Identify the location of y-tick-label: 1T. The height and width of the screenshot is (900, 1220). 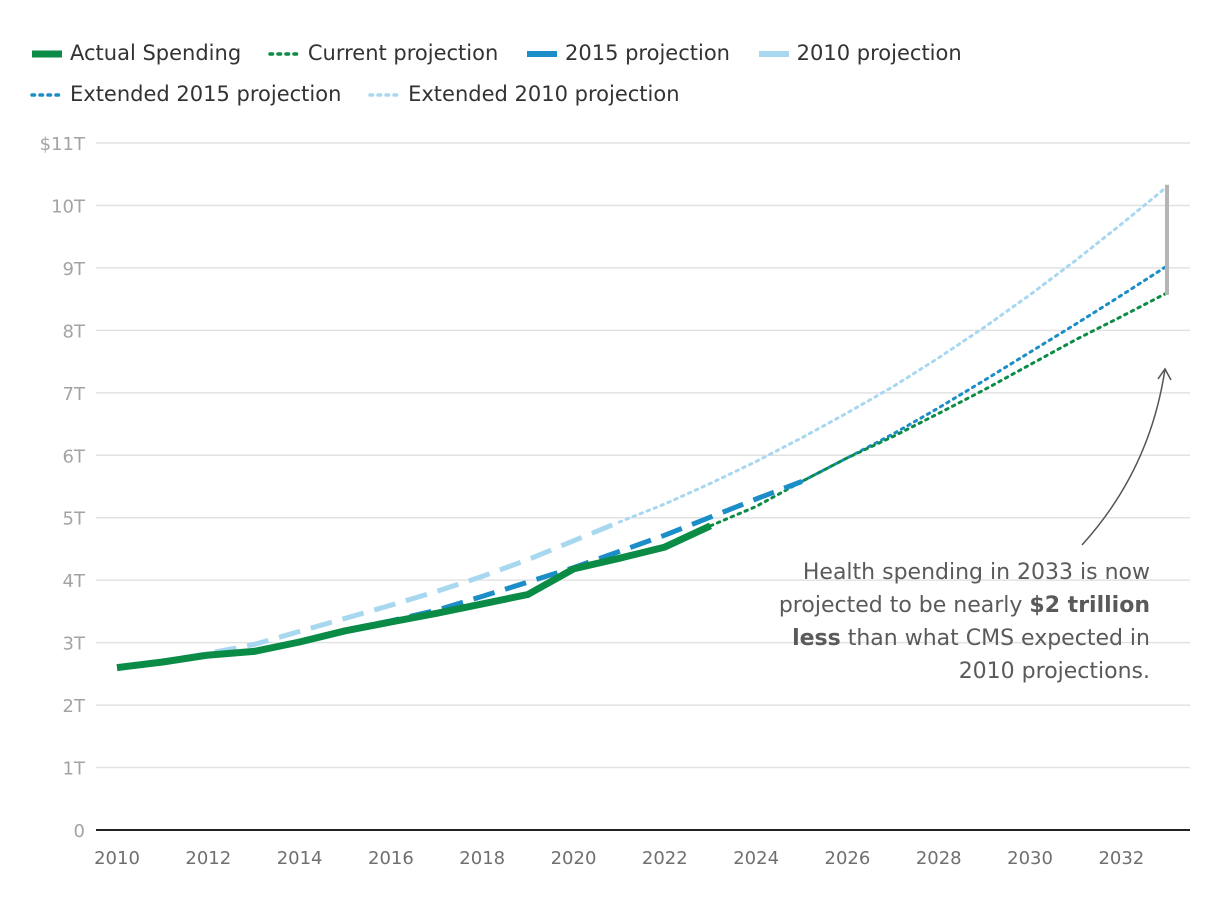
(74, 769).